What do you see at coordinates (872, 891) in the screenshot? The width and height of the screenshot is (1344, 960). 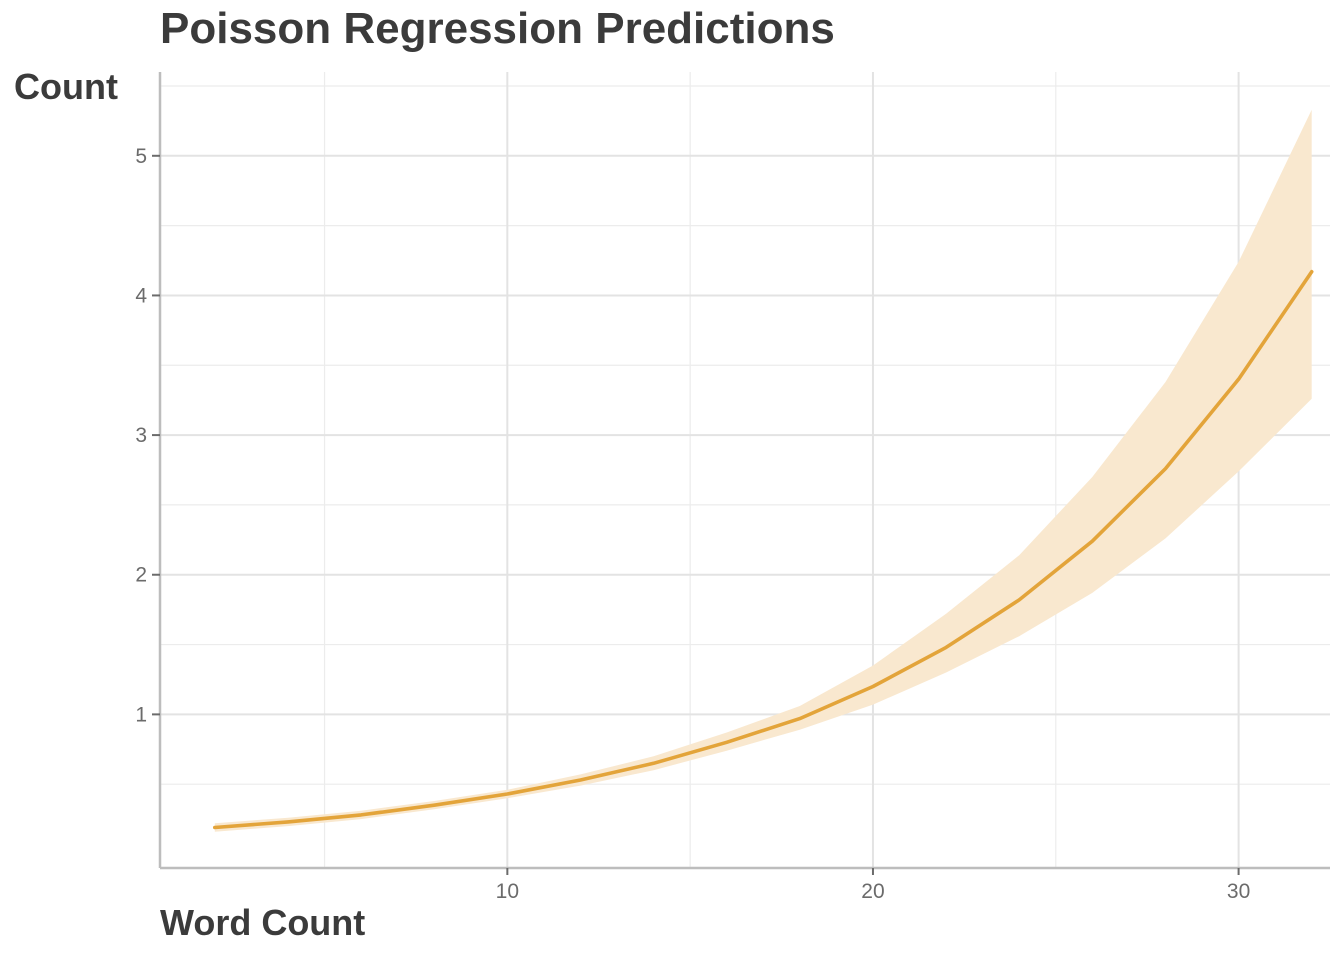 I see `x-tick-label: 20` at bounding box center [872, 891].